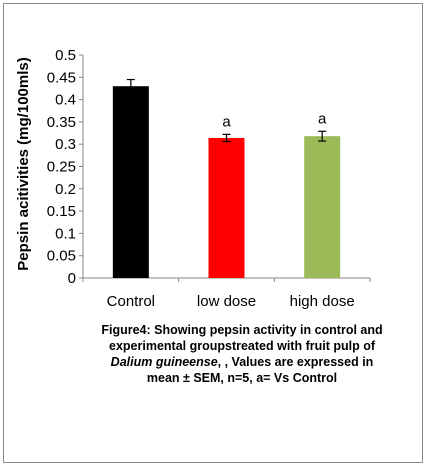  I want to click on y-axis-label: Pepsin acitivities (mg/100mls), so click(23, 163).